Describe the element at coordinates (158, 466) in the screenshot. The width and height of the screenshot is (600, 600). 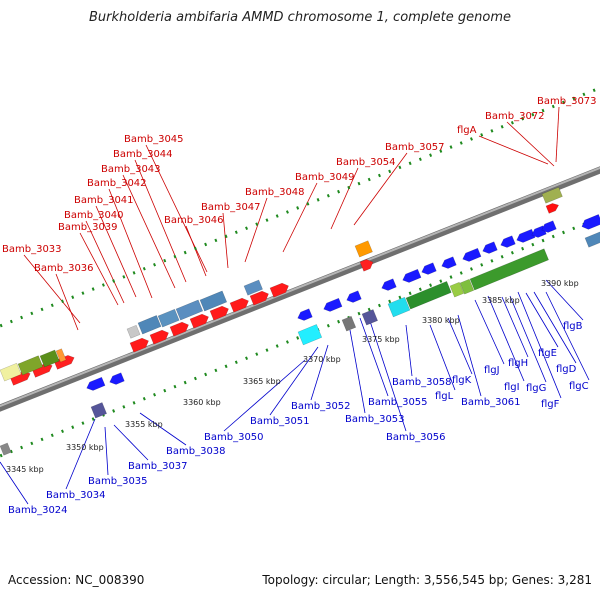
I see `rev-label-Bamb_3037: Bamb_3037` at that location.